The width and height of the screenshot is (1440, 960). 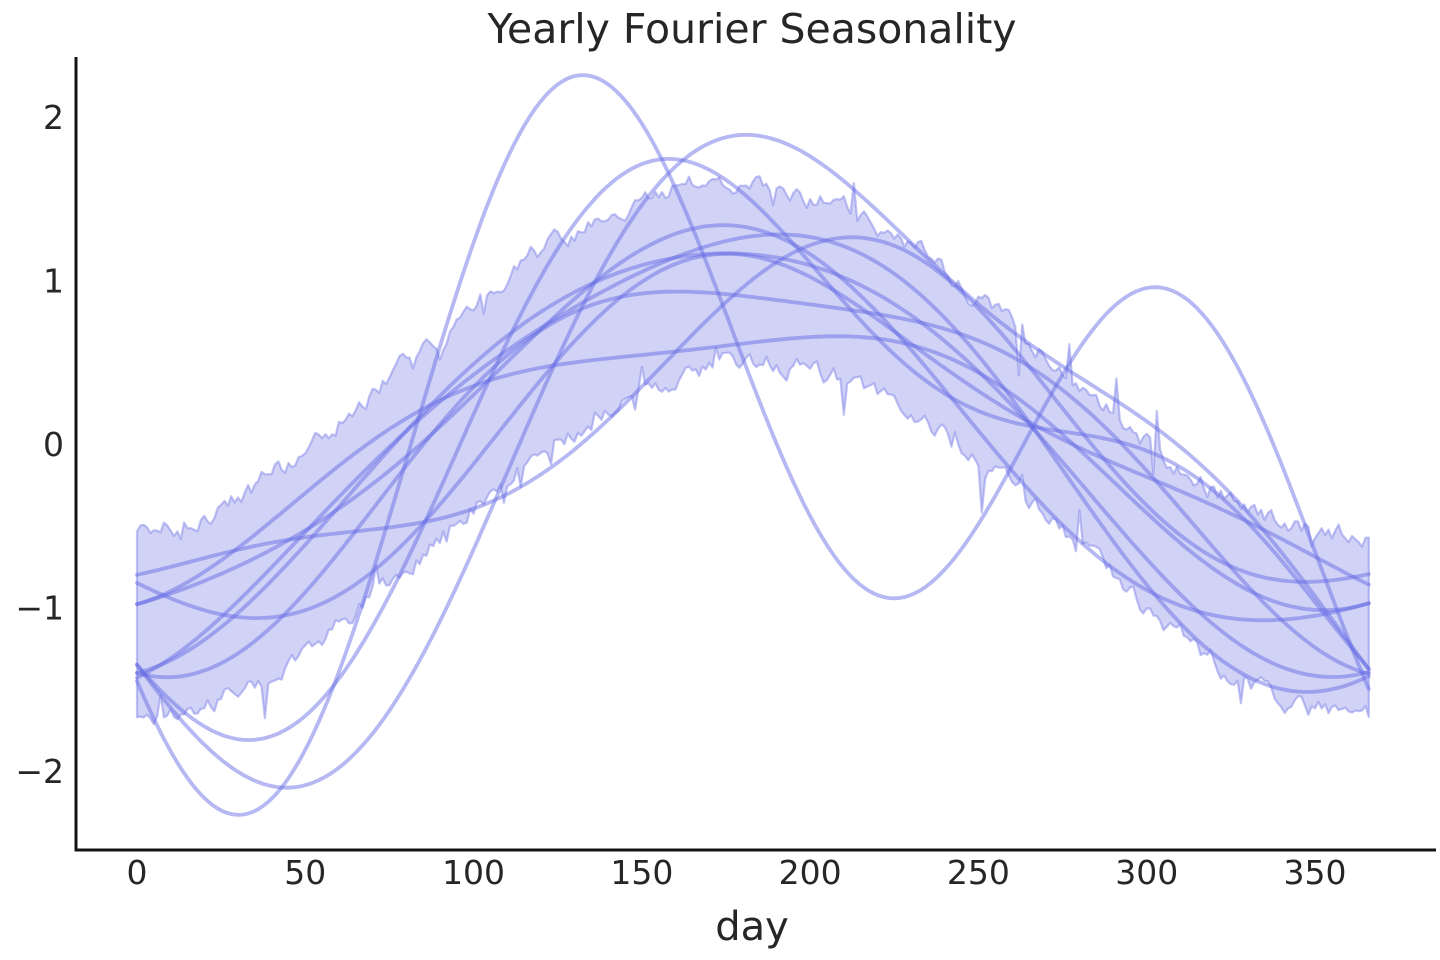 What do you see at coordinates (473, 872) in the screenshot?
I see `x-tick-label: 100` at bounding box center [473, 872].